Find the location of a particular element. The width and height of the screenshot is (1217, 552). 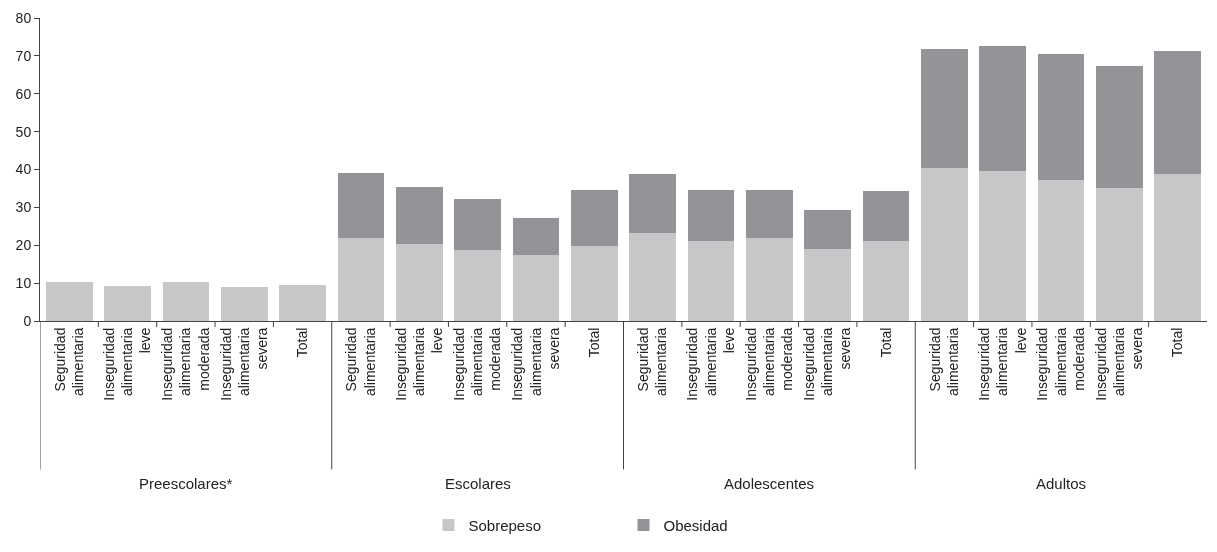

y-tick-label: 60 is located at coordinates (23, 93).